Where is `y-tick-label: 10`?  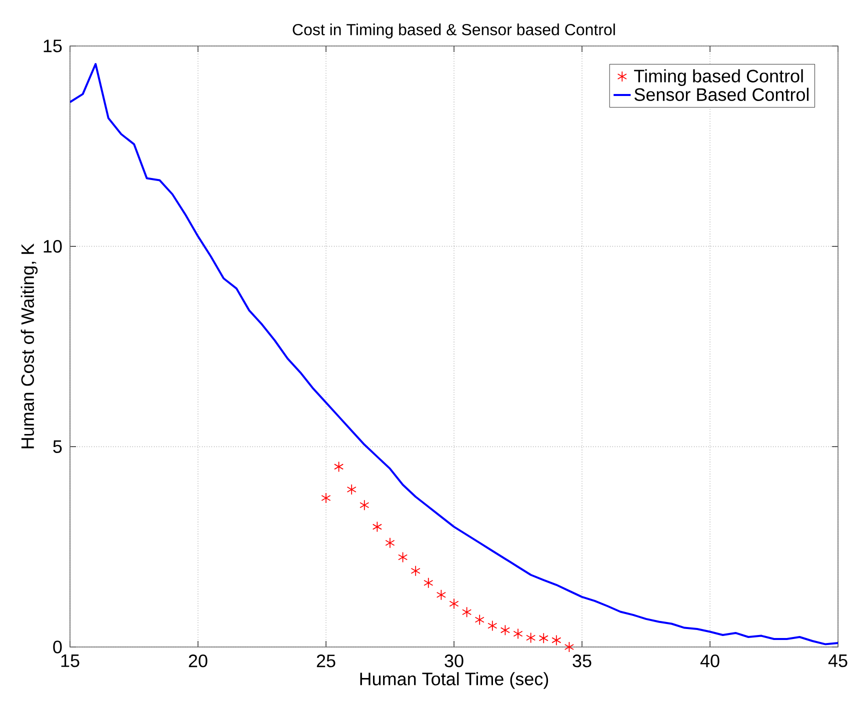 y-tick-label: 10 is located at coordinates (53, 246).